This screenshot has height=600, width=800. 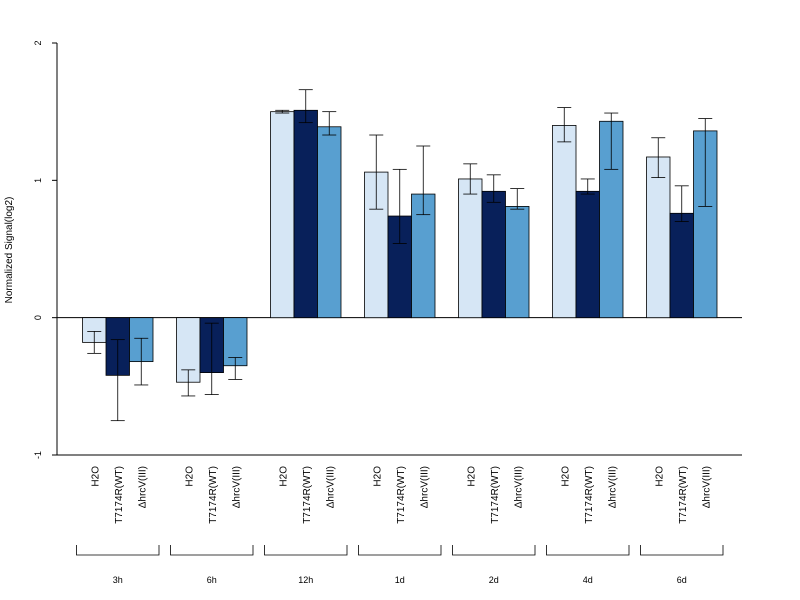 I want to click on y-tick-label: -1, so click(x=38, y=455).